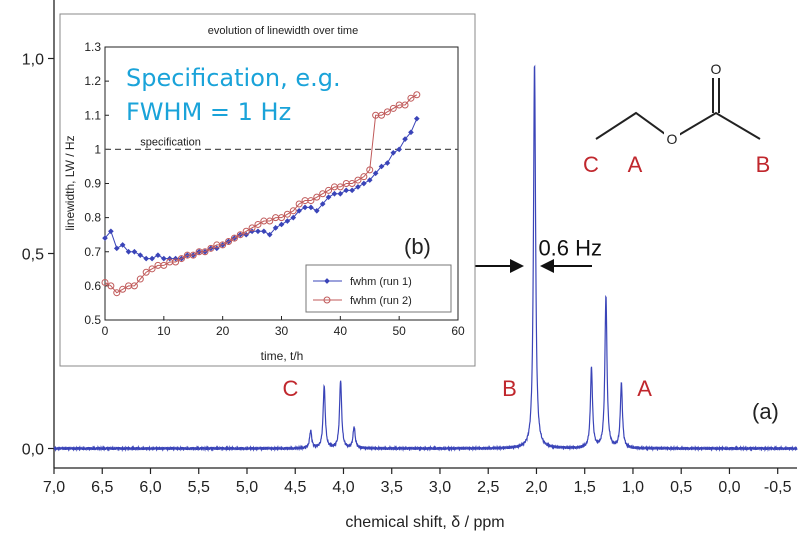 This screenshot has height=536, width=798. Describe the element at coordinates (97, 149) in the screenshot. I see `inset-y-tick-label: 1` at that location.